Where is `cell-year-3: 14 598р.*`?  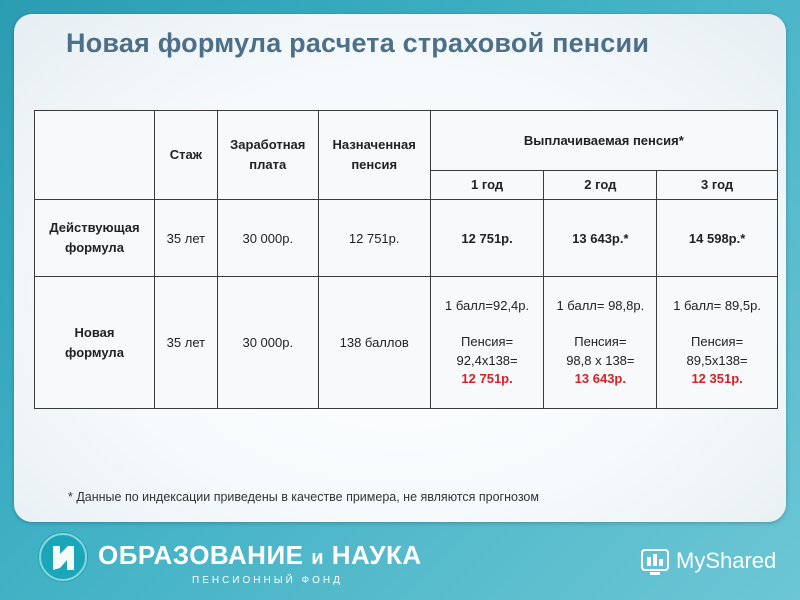 cell-year-3: 14 598р.* is located at coordinates (717, 238).